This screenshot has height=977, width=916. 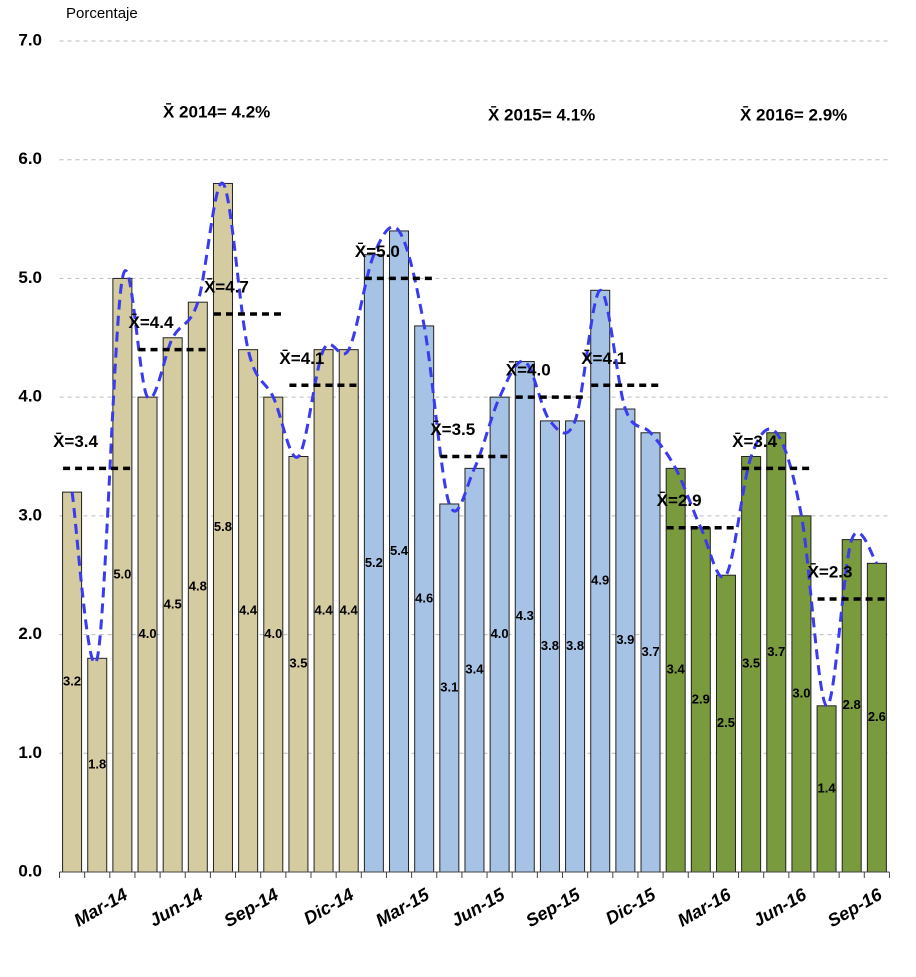 I want to click on y-tick-label: 3.0, so click(x=30, y=514).